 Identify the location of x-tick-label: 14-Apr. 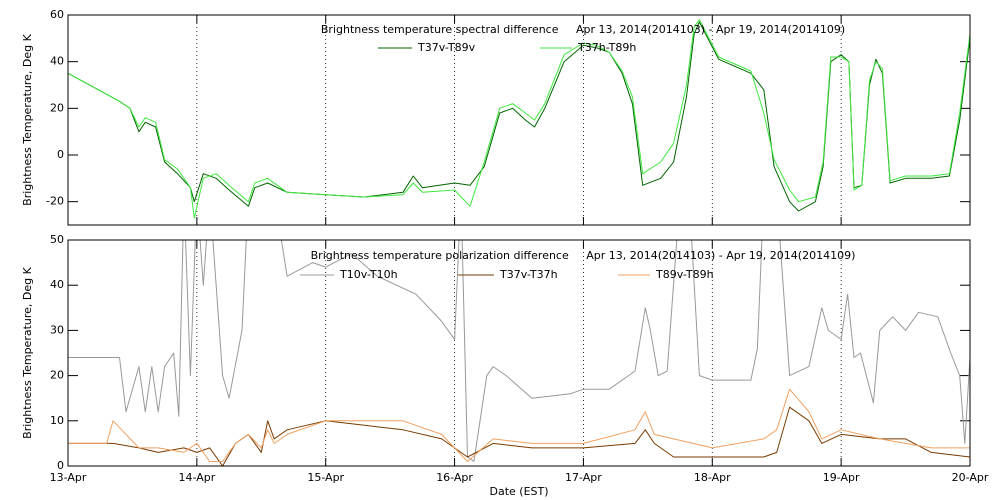
(196, 477).